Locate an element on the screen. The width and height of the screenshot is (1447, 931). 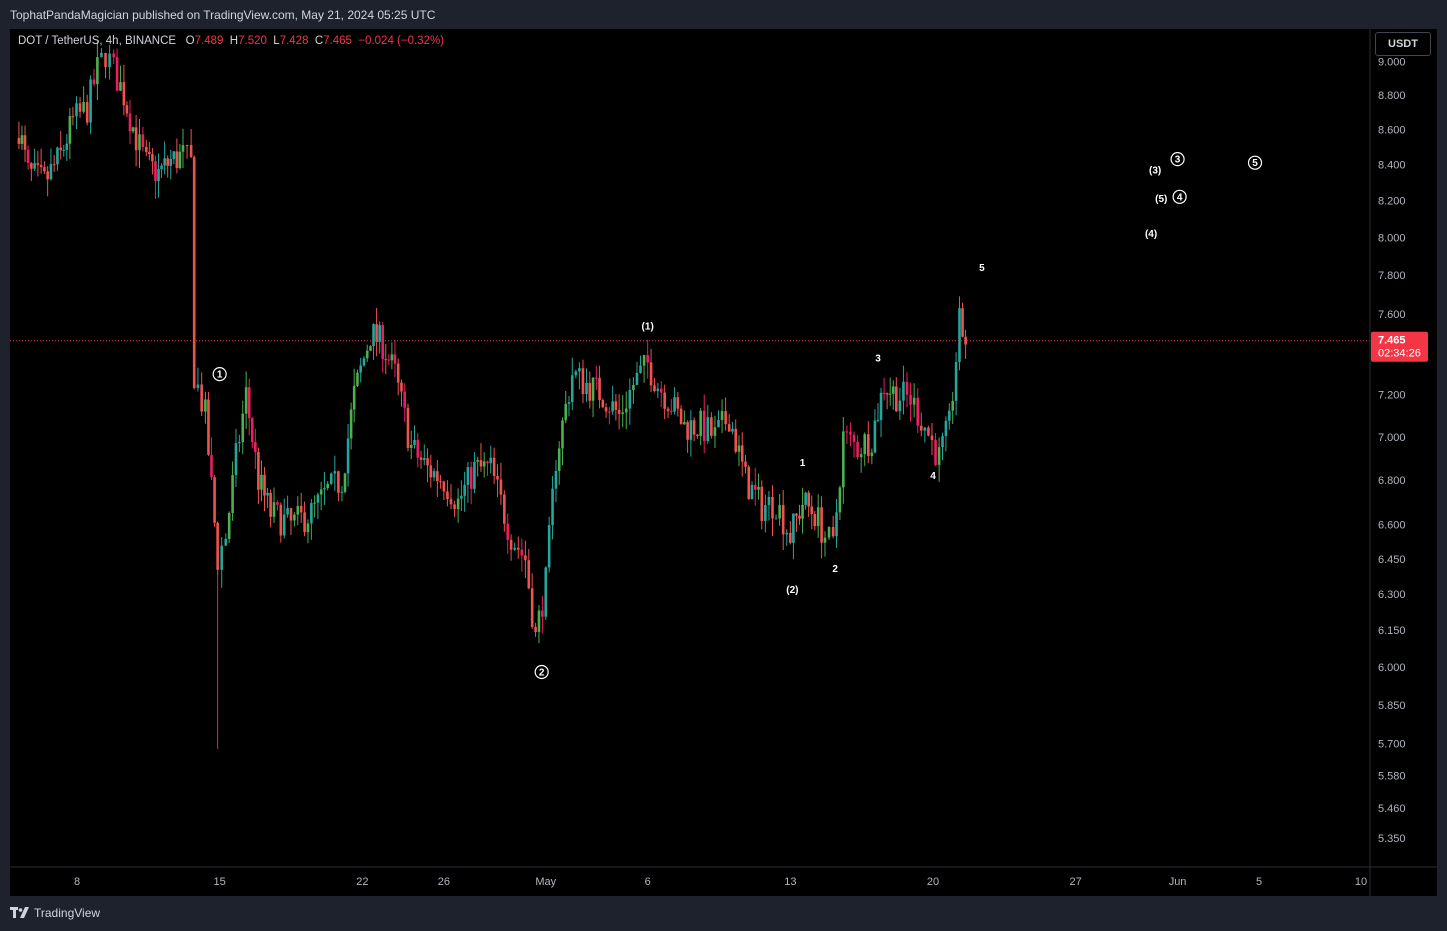
y-tick-label: 9.000 is located at coordinates (1392, 62).